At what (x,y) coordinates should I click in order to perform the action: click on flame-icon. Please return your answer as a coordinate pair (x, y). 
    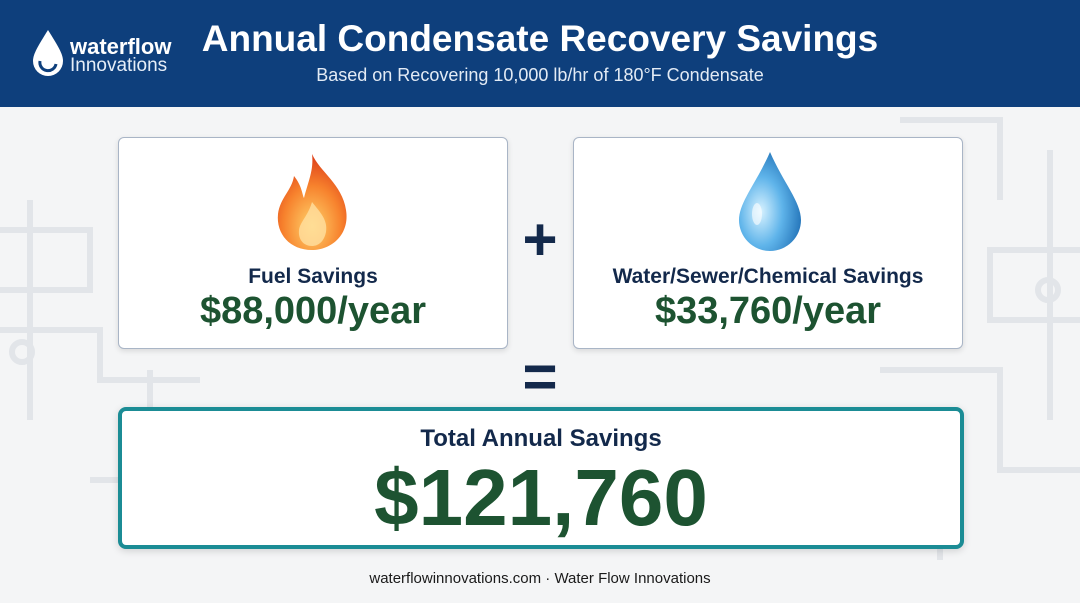
    Looking at the image, I should click on (312, 202).